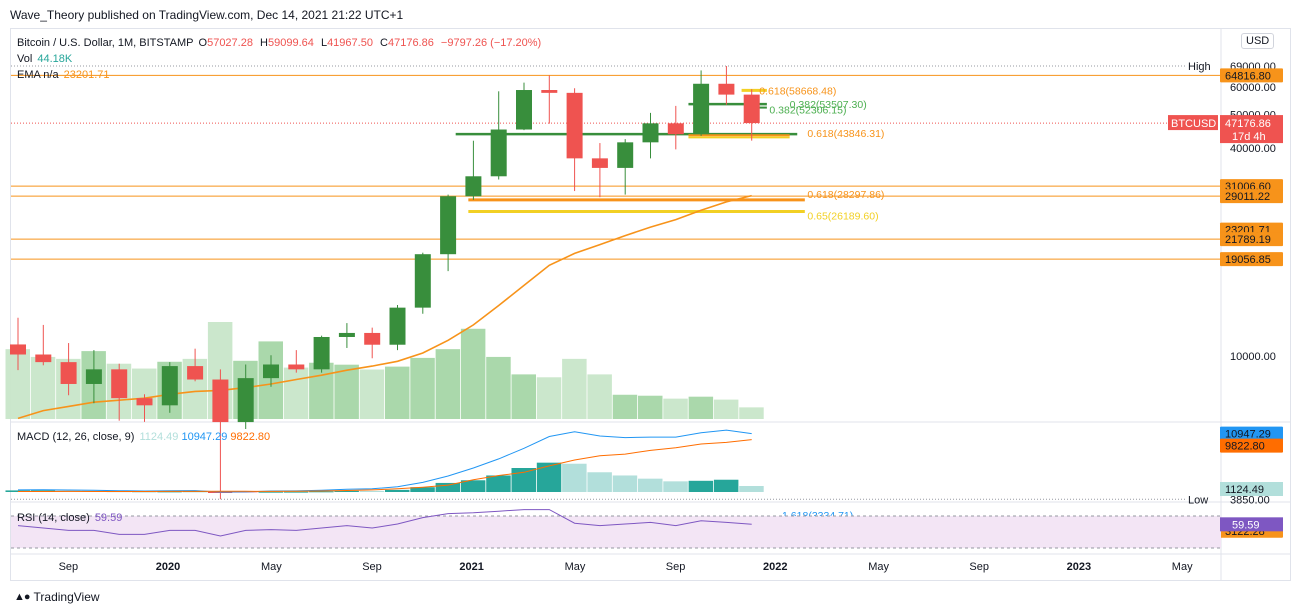 The image size is (1301, 615). What do you see at coordinates (1246, 525) in the screenshot?
I see `rsi-tag: 59.59` at bounding box center [1246, 525].